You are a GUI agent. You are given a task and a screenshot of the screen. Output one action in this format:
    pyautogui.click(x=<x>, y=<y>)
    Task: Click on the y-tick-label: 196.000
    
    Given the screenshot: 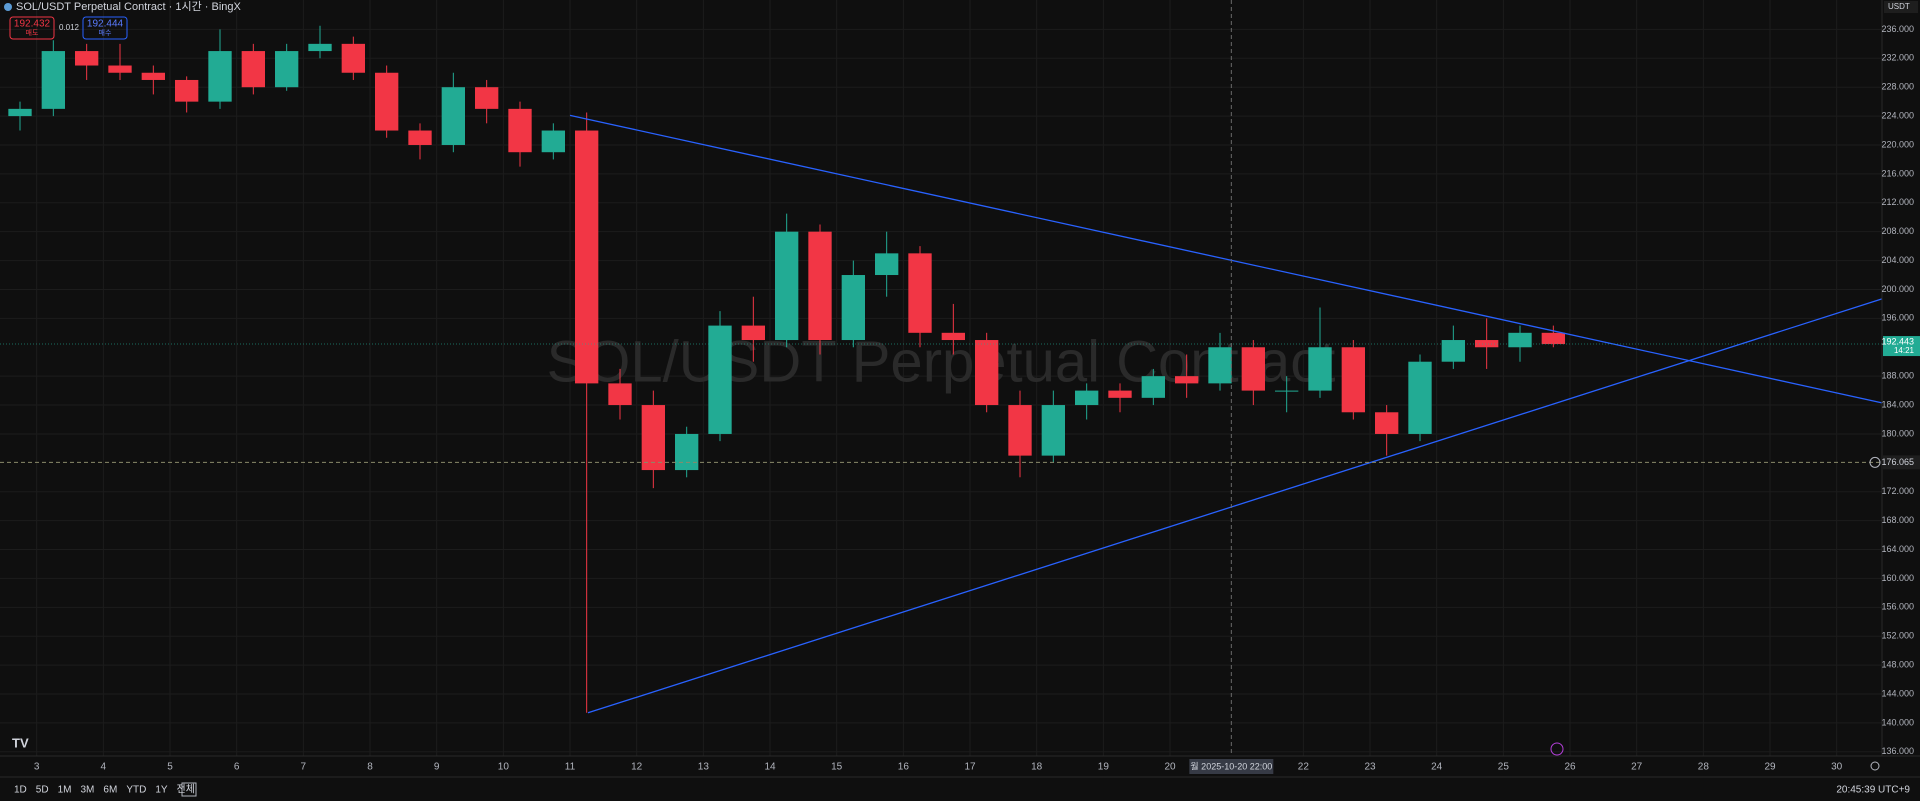 What is the action you would take?
    pyautogui.click(x=1897, y=318)
    